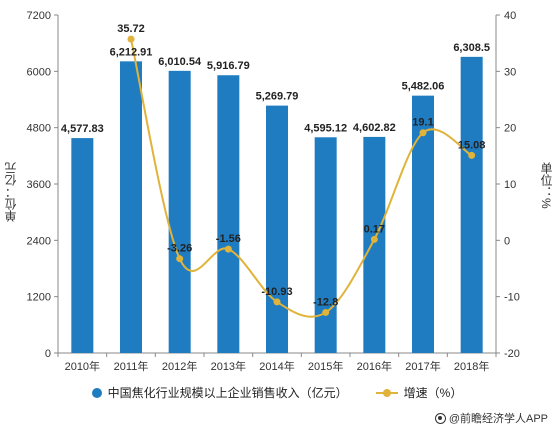 The height and width of the screenshot is (428, 554). I want to click on y-right-tick-label: 0, so click(507, 241).